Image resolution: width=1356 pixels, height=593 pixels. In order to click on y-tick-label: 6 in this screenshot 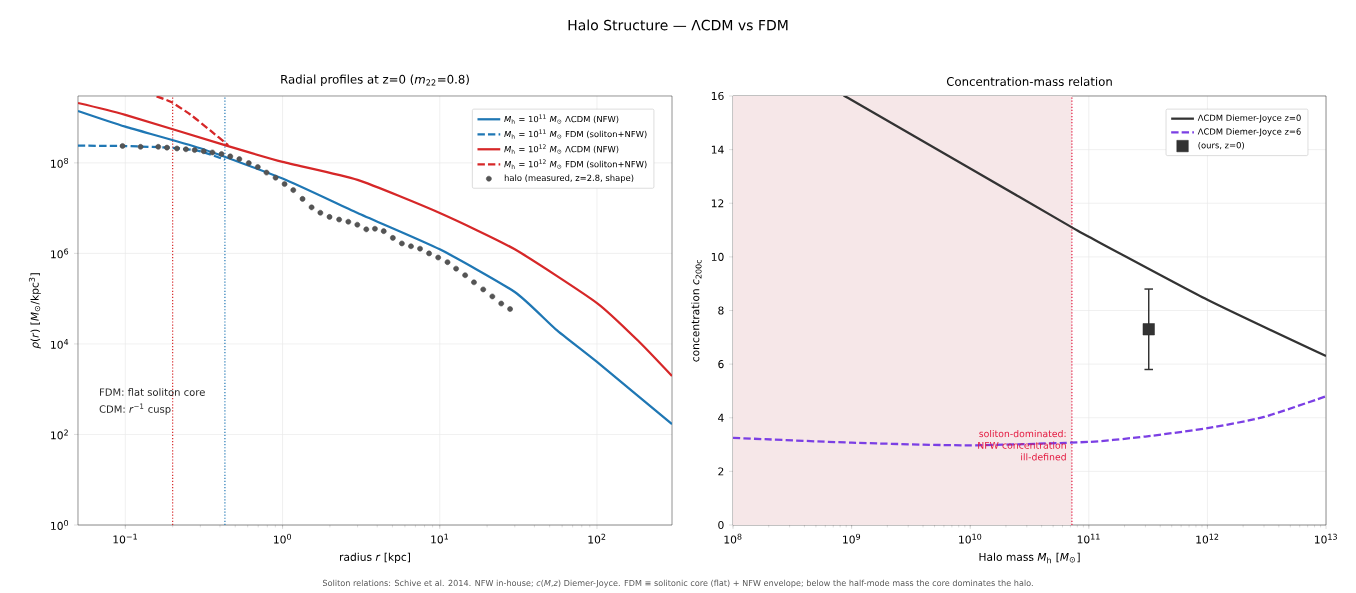, I will do `click(721, 364)`.